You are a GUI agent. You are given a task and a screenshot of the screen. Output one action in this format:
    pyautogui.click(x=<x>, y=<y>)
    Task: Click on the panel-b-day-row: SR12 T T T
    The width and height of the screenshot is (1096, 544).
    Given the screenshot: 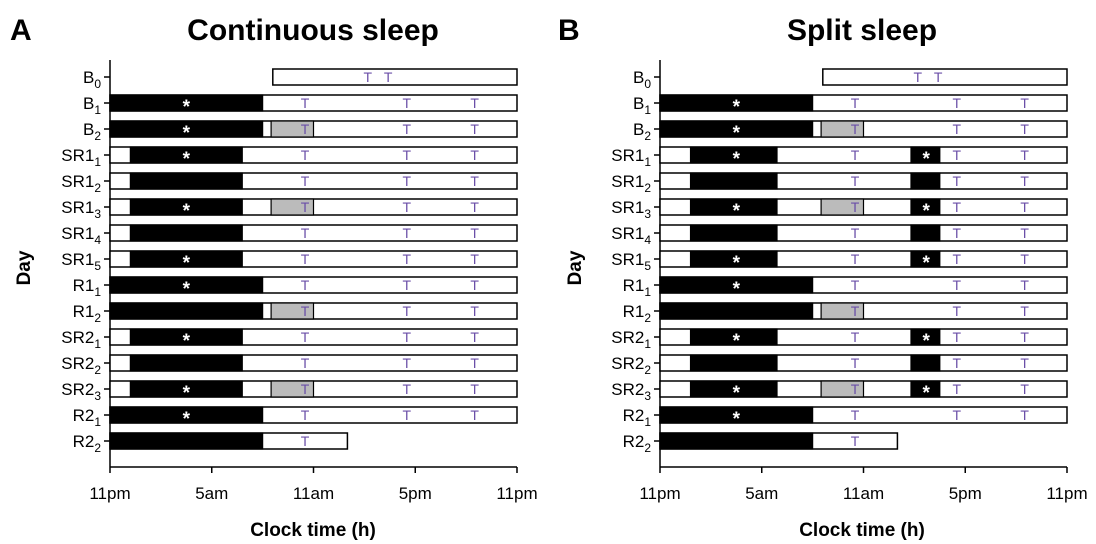 What is the action you would take?
    pyautogui.click(x=839, y=183)
    